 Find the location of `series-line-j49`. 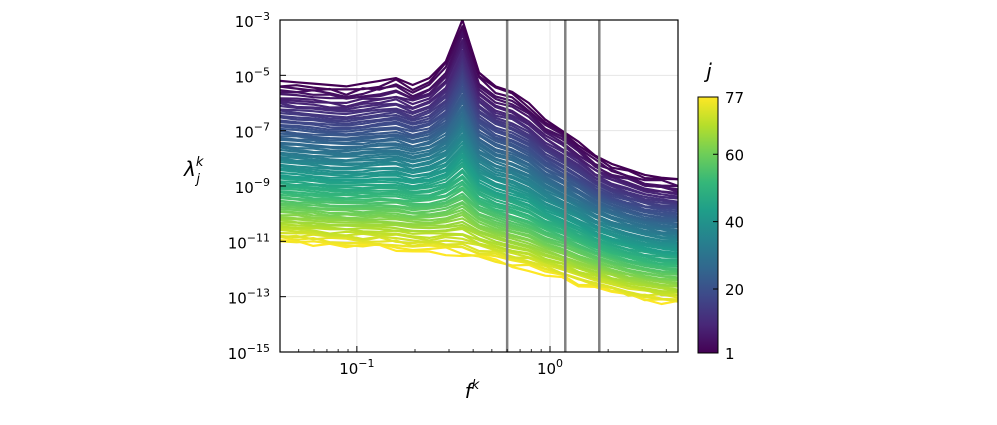

series-line-j49 is located at coordinates (479, 219).